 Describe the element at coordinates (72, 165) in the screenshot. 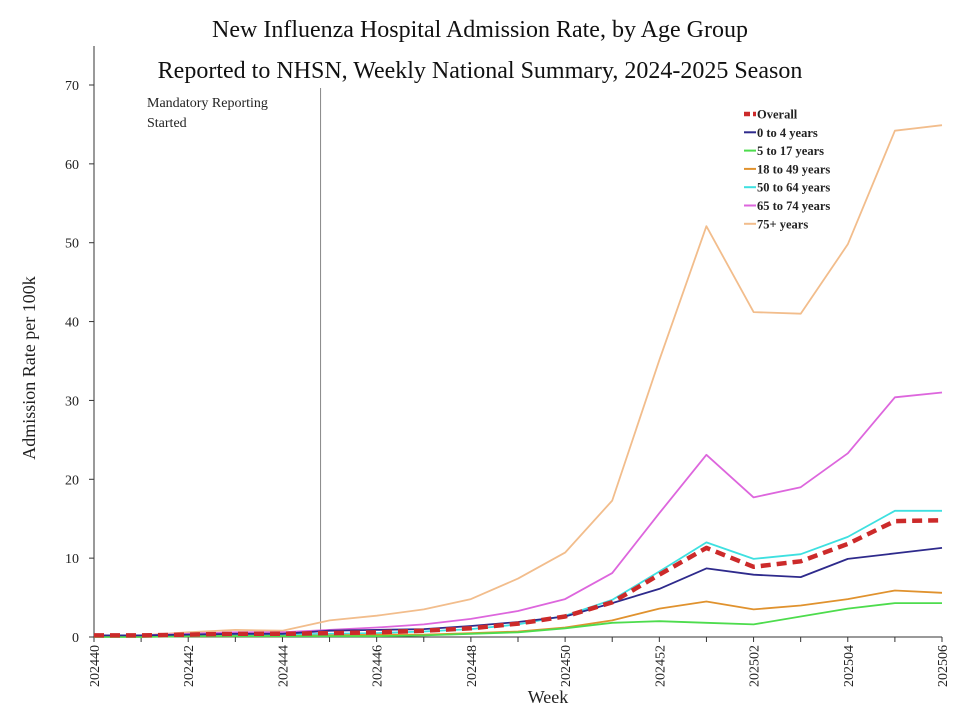

I see `y-tick-label: 60` at that location.